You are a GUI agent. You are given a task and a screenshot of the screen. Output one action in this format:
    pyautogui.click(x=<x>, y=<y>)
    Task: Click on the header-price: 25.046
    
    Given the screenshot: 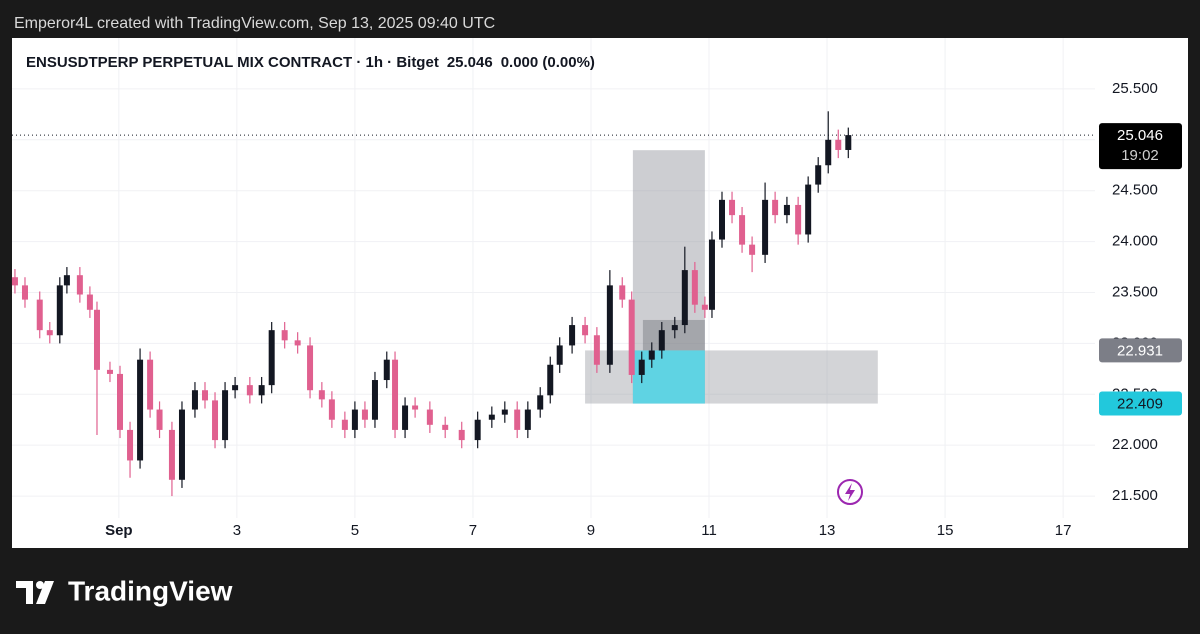 What is the action you would take?
    pyautogui.click(x=470, y=62)
    